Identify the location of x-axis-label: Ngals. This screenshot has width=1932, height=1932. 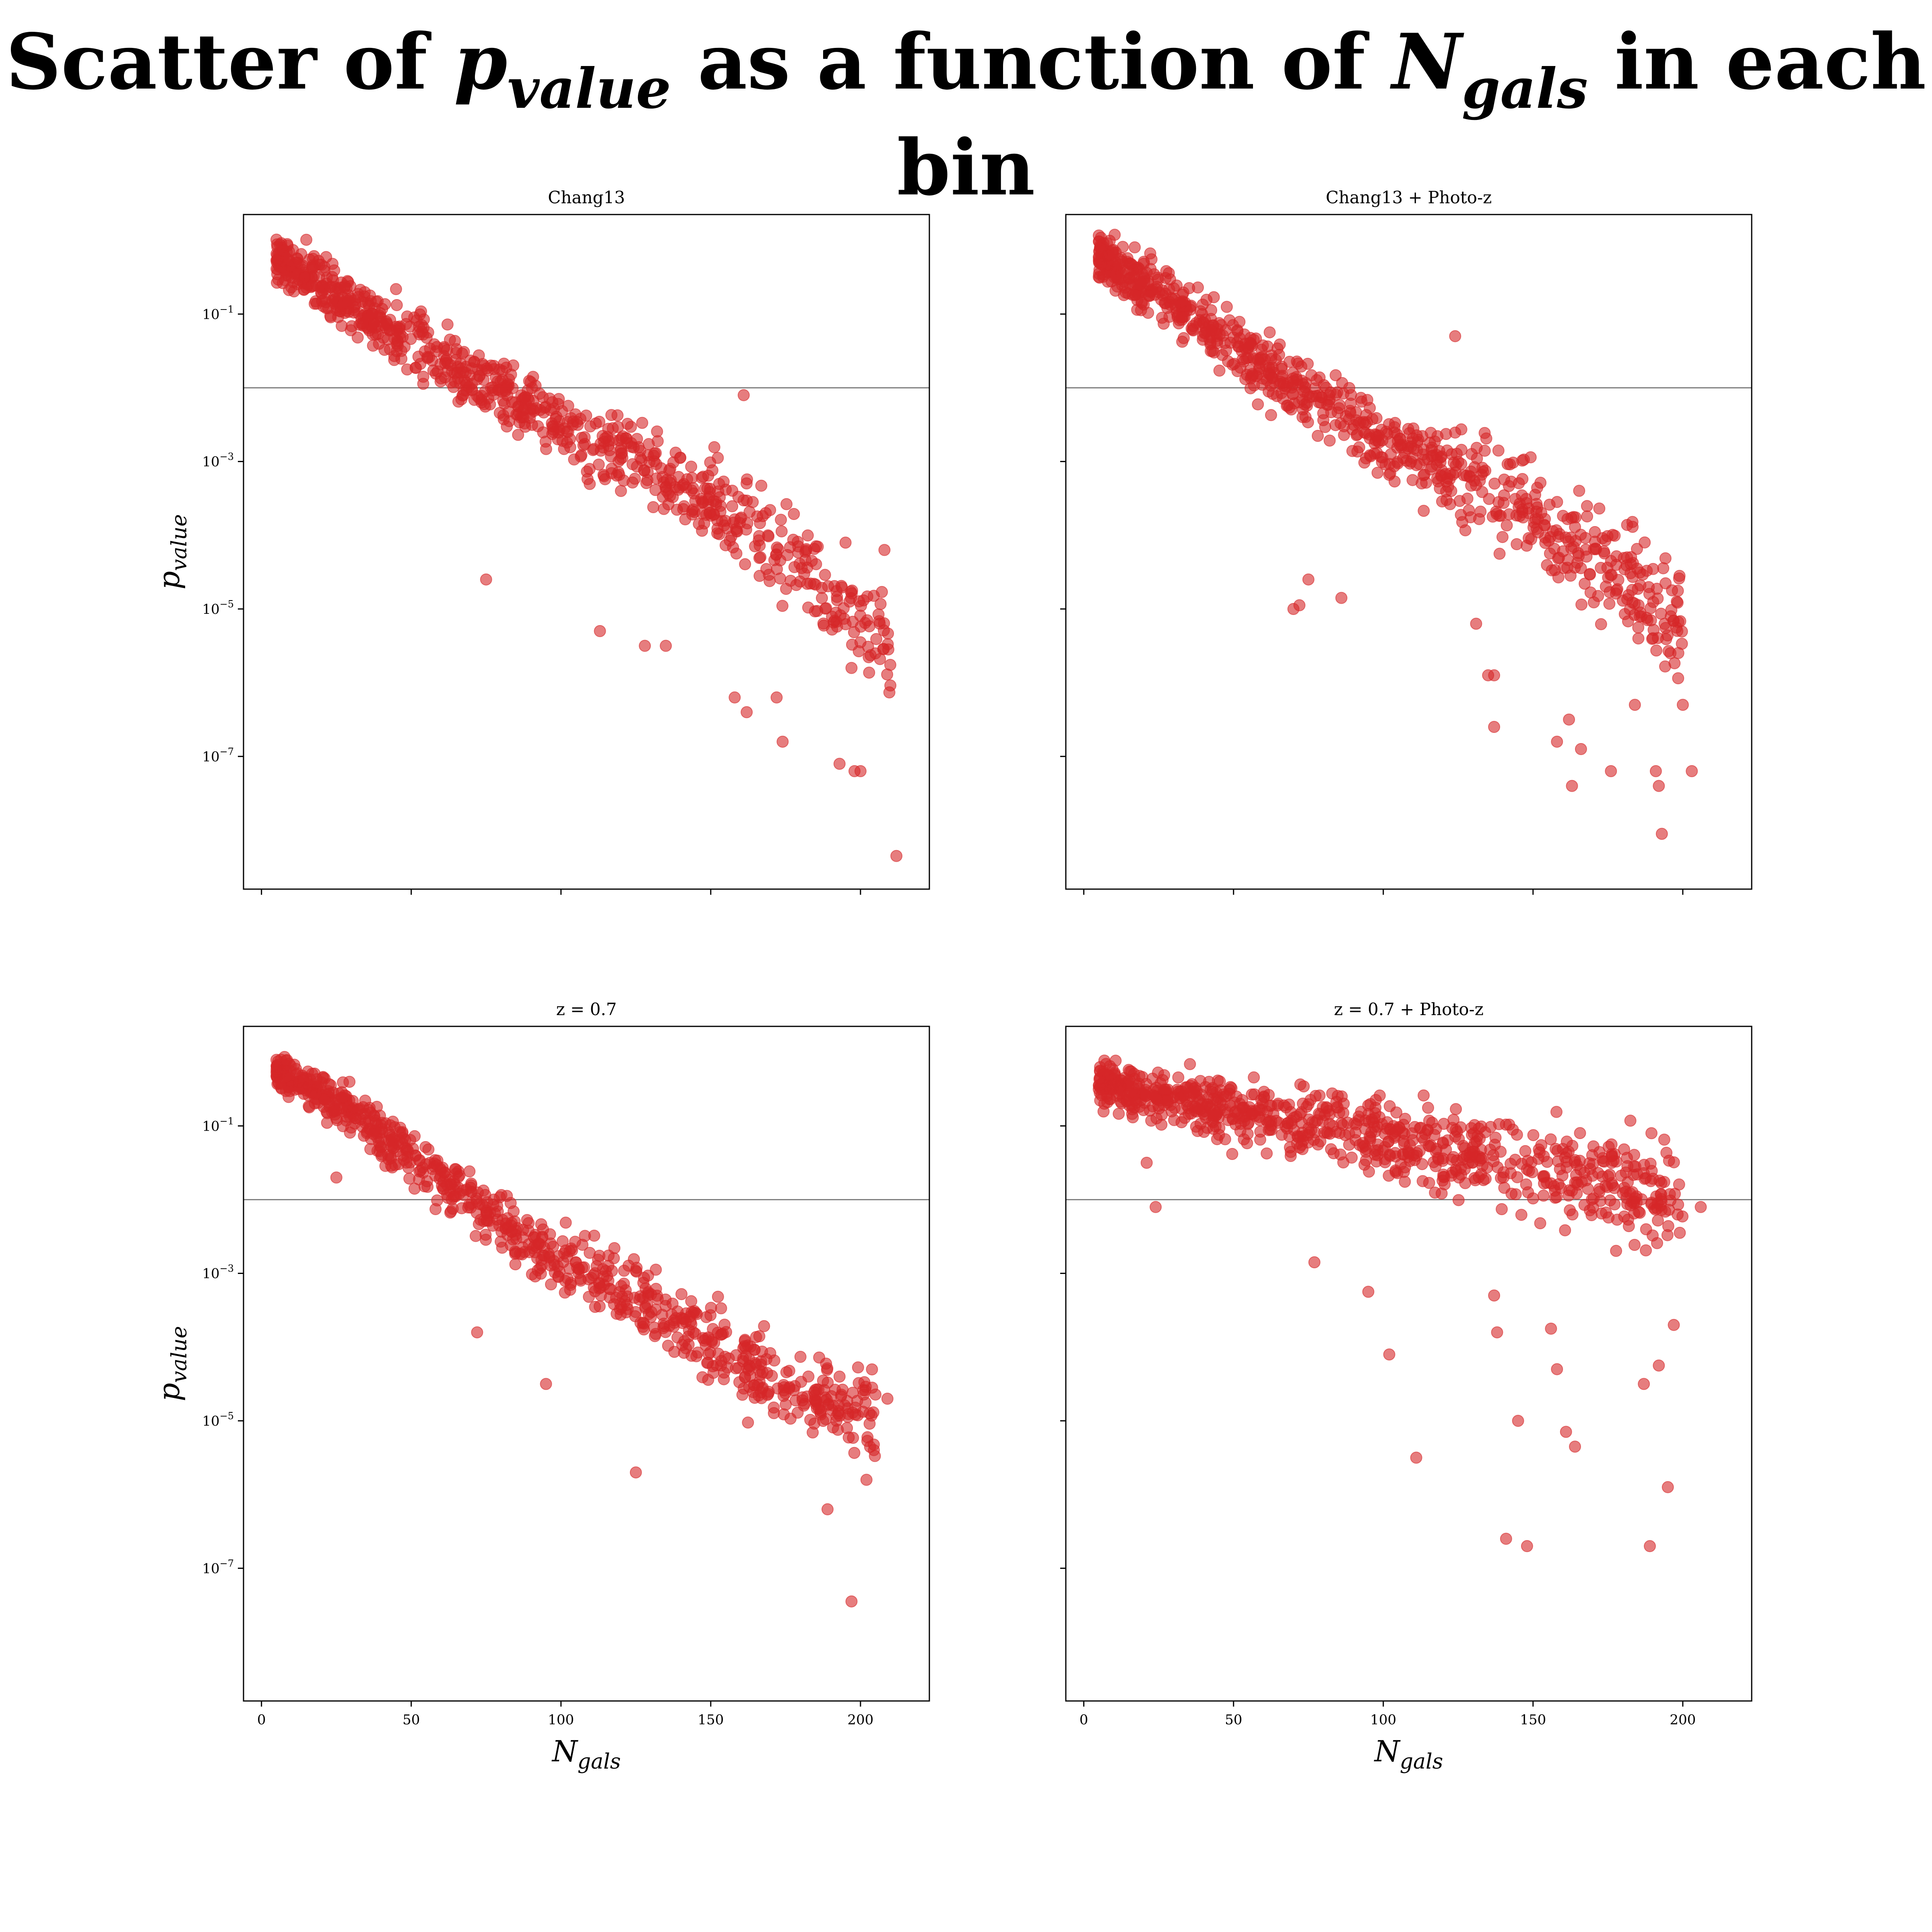
(1408, 1754).